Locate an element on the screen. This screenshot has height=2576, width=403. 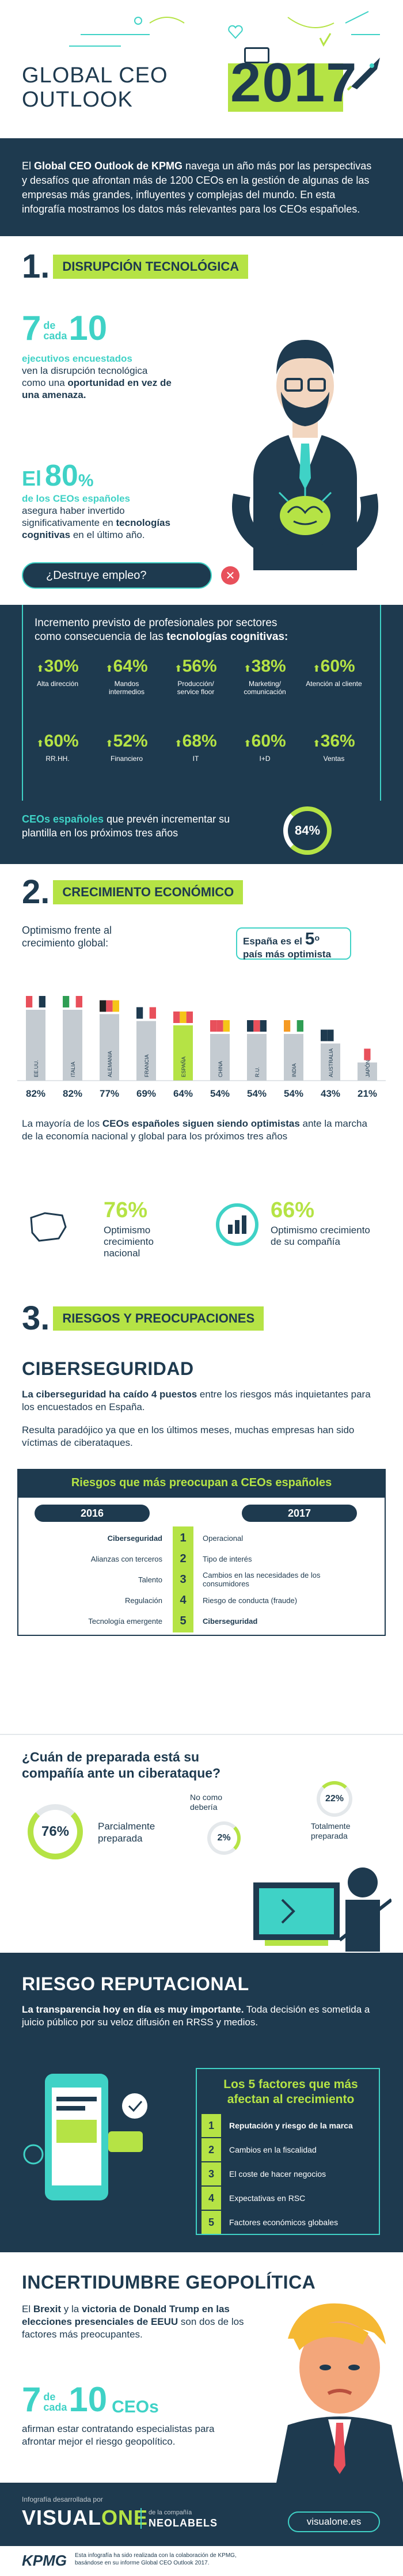
trump-caricature-illustration is located at coordinates (339, 2393).